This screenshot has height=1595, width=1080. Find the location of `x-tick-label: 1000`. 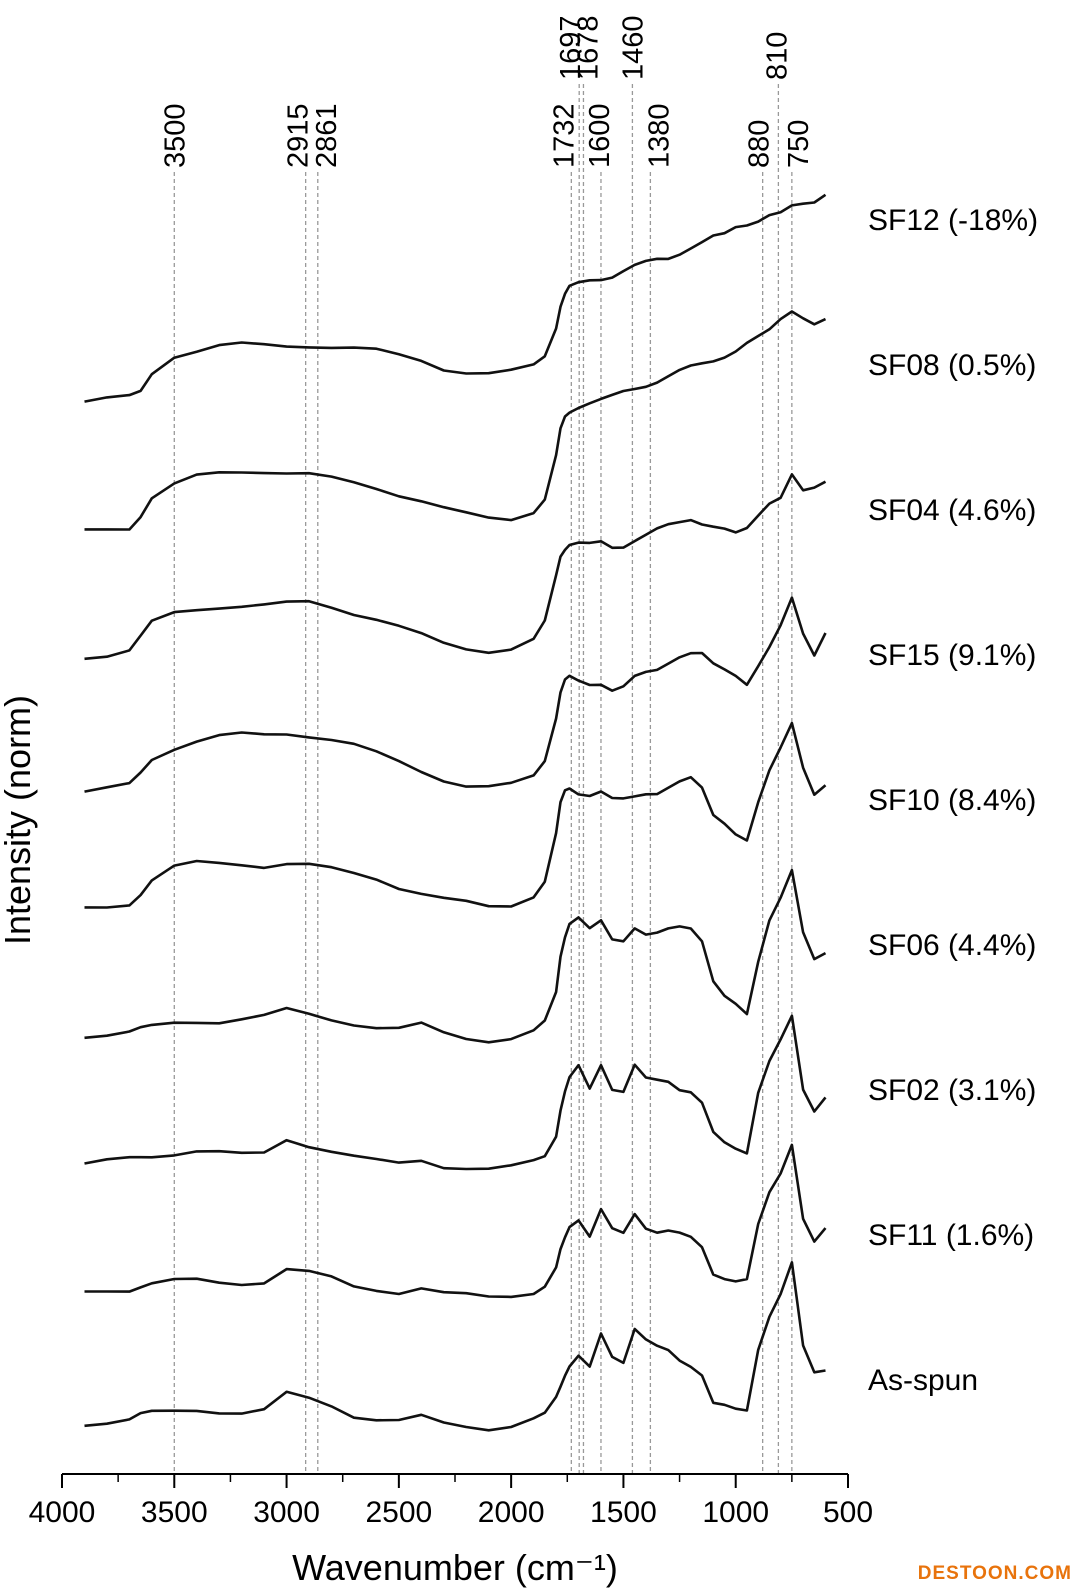

x-tick-label: 1000 is located at coordinates (735, 1512).